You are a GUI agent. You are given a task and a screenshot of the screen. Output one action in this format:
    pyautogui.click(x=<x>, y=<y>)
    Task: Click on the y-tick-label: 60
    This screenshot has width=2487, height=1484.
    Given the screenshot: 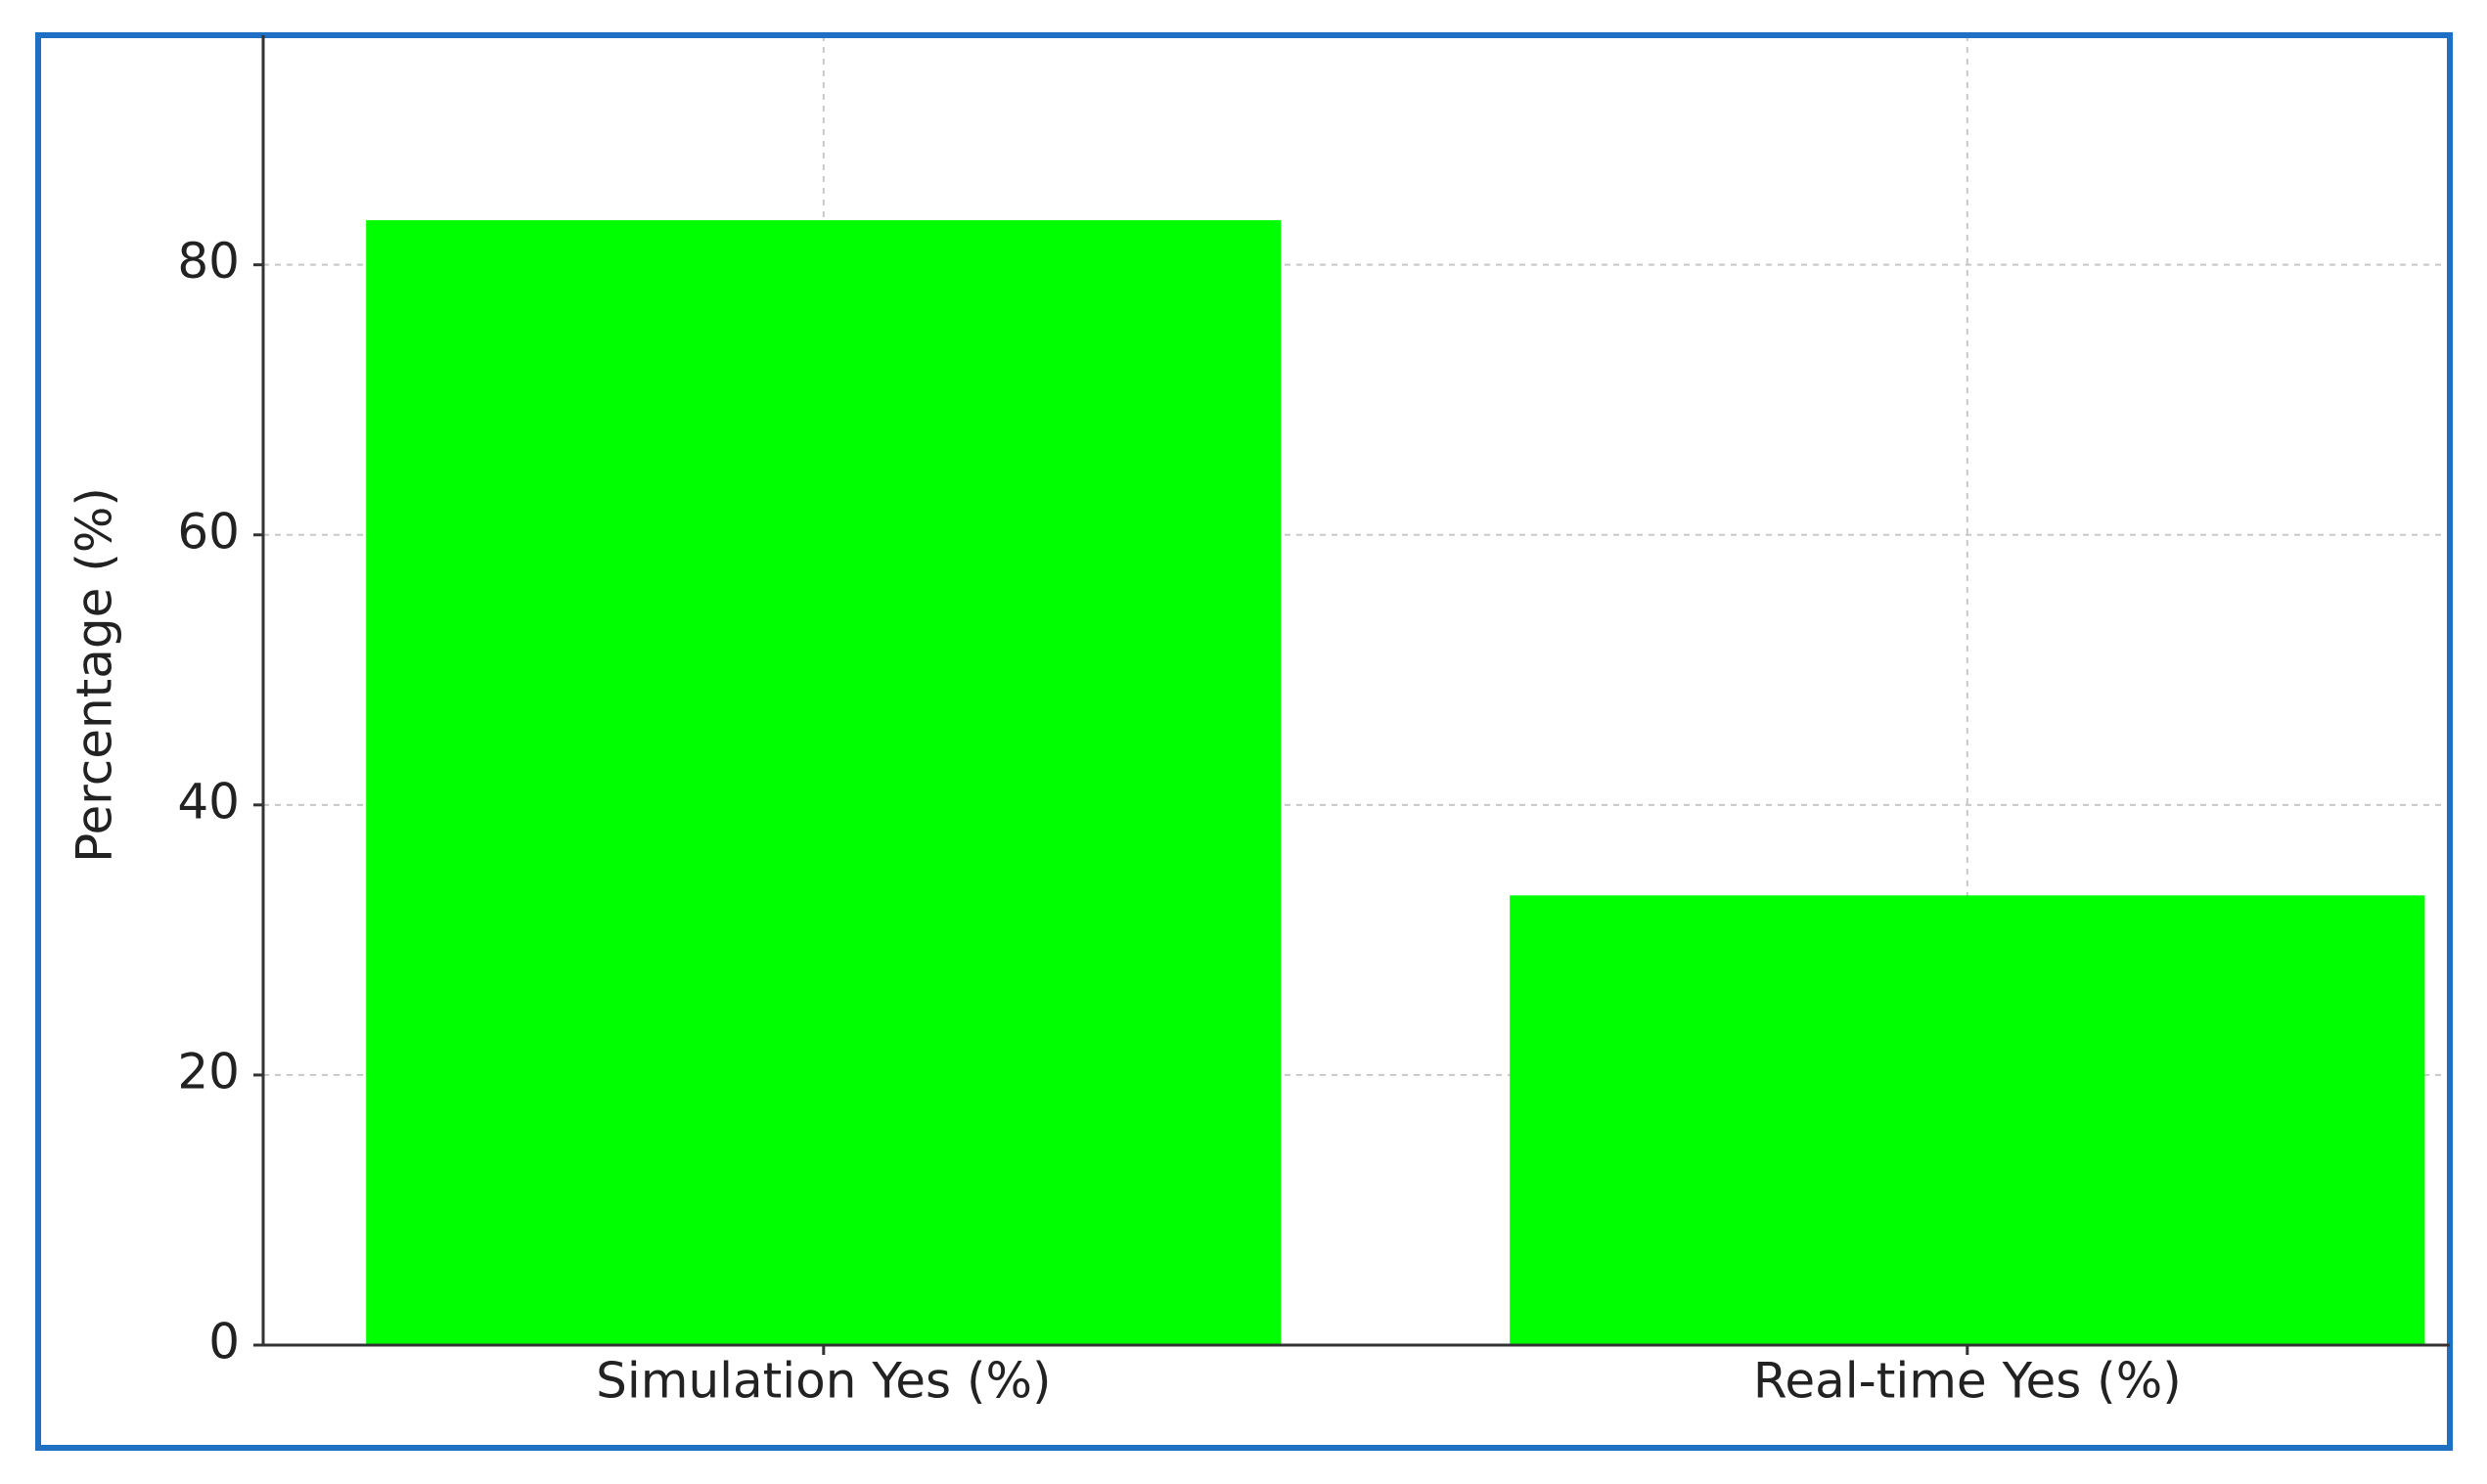 What is the action you would take?
    pyautogui.click(x=209, y=531)
    